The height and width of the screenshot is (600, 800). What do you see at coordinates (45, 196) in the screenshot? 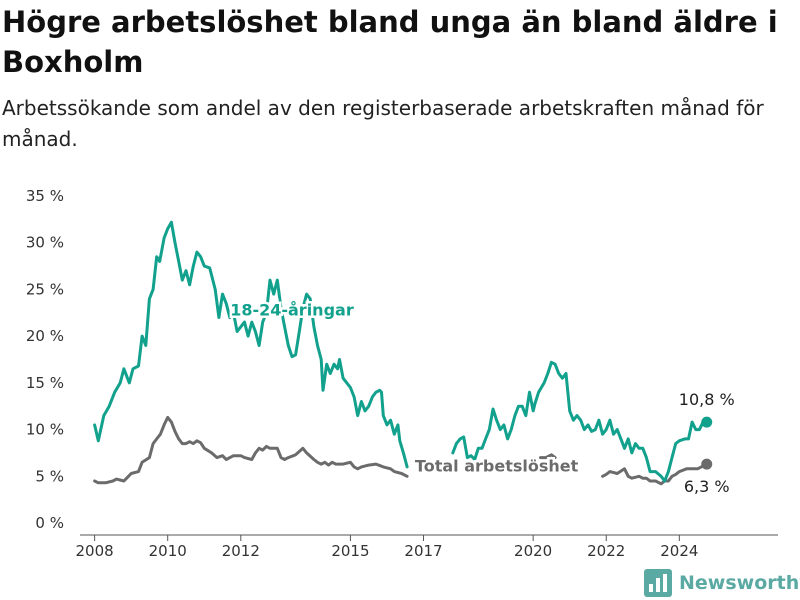
I see `y-tick-label: 35 %` at bounding box center [45, 196].